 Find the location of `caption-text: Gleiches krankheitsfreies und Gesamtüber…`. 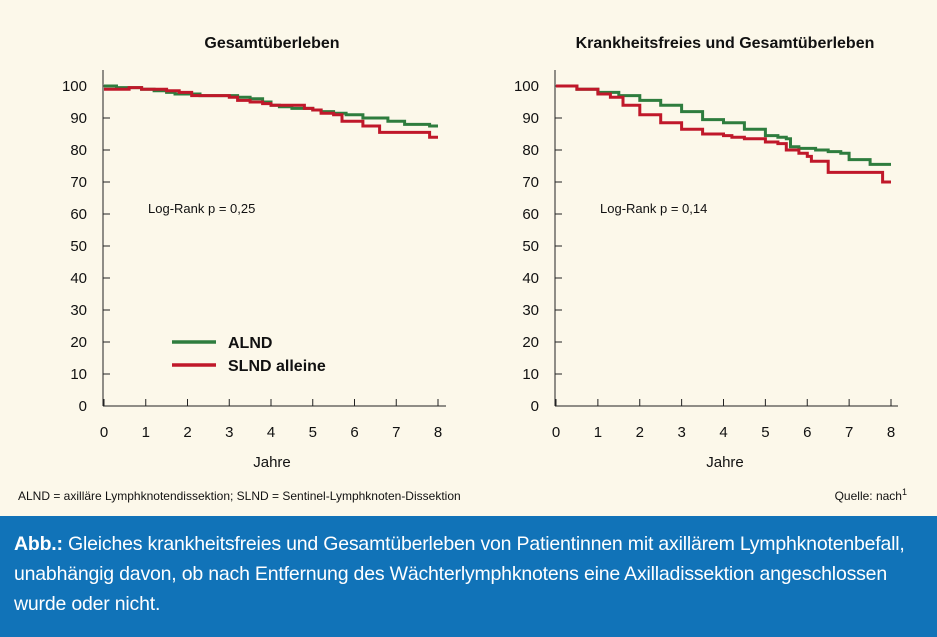

caption-text: Gleiches krankheitsfreies und Gesamtüber… is located at coordinates (459, 574).